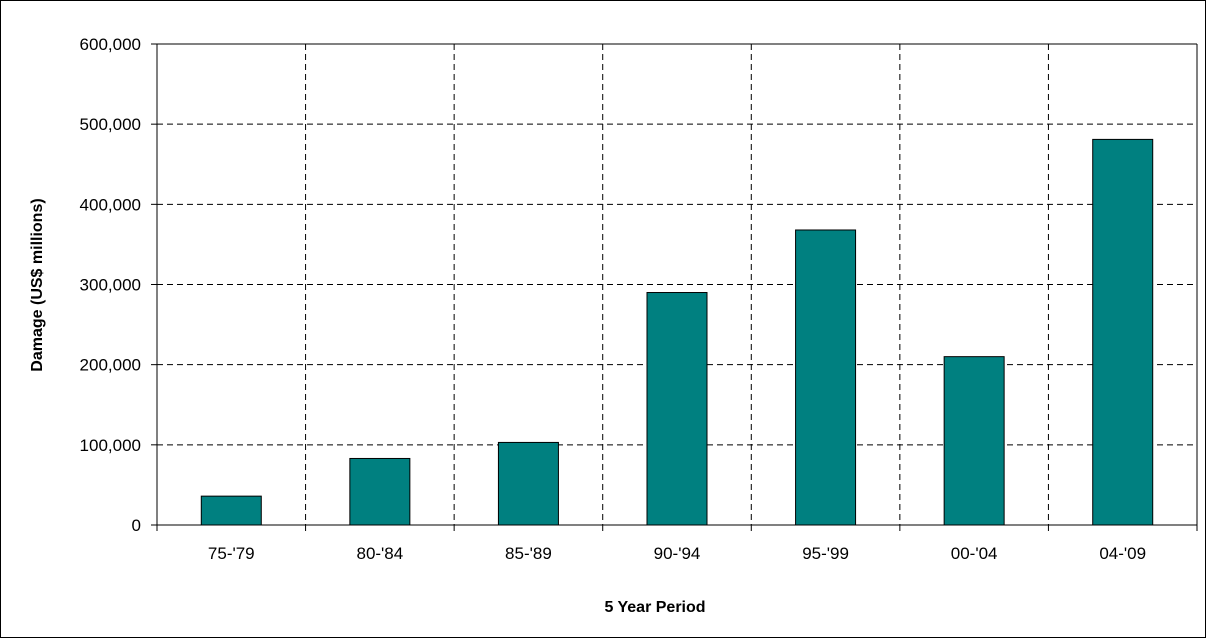 The height and width of the screenshot is (643, 1206). Describe the element at coordinates (974, 553) in the screenshot. I see `x-tick-label: 00-'04` at that location.